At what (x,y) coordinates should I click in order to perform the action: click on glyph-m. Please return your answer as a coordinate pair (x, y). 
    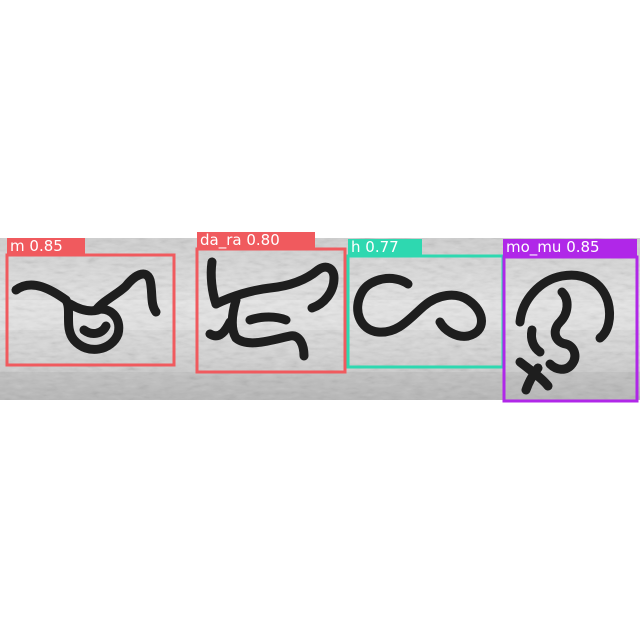
    Looking at the image, I should click on (86, 311).